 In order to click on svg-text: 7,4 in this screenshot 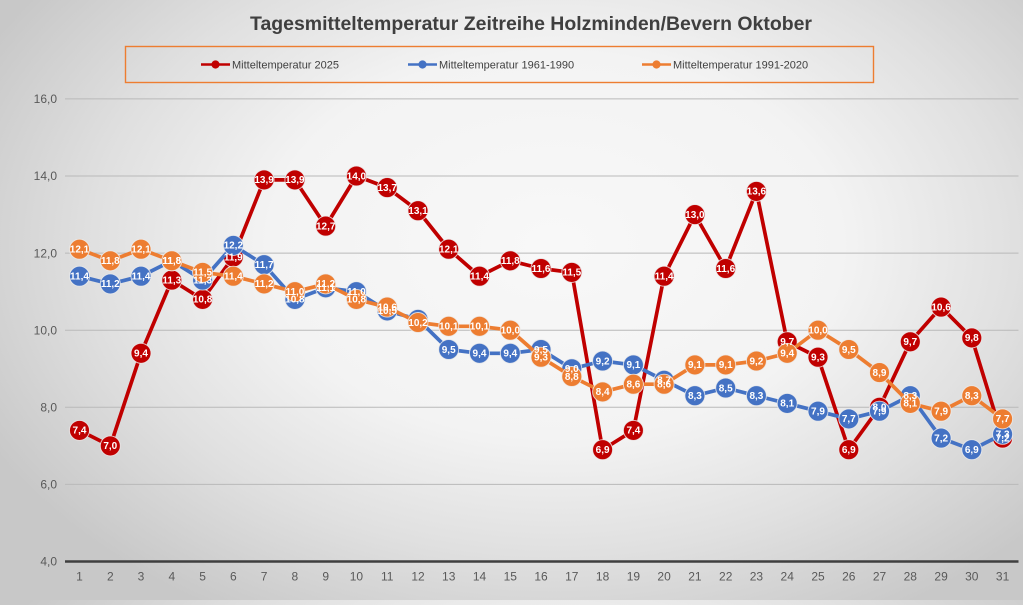, I will do `click(80, 431)`.